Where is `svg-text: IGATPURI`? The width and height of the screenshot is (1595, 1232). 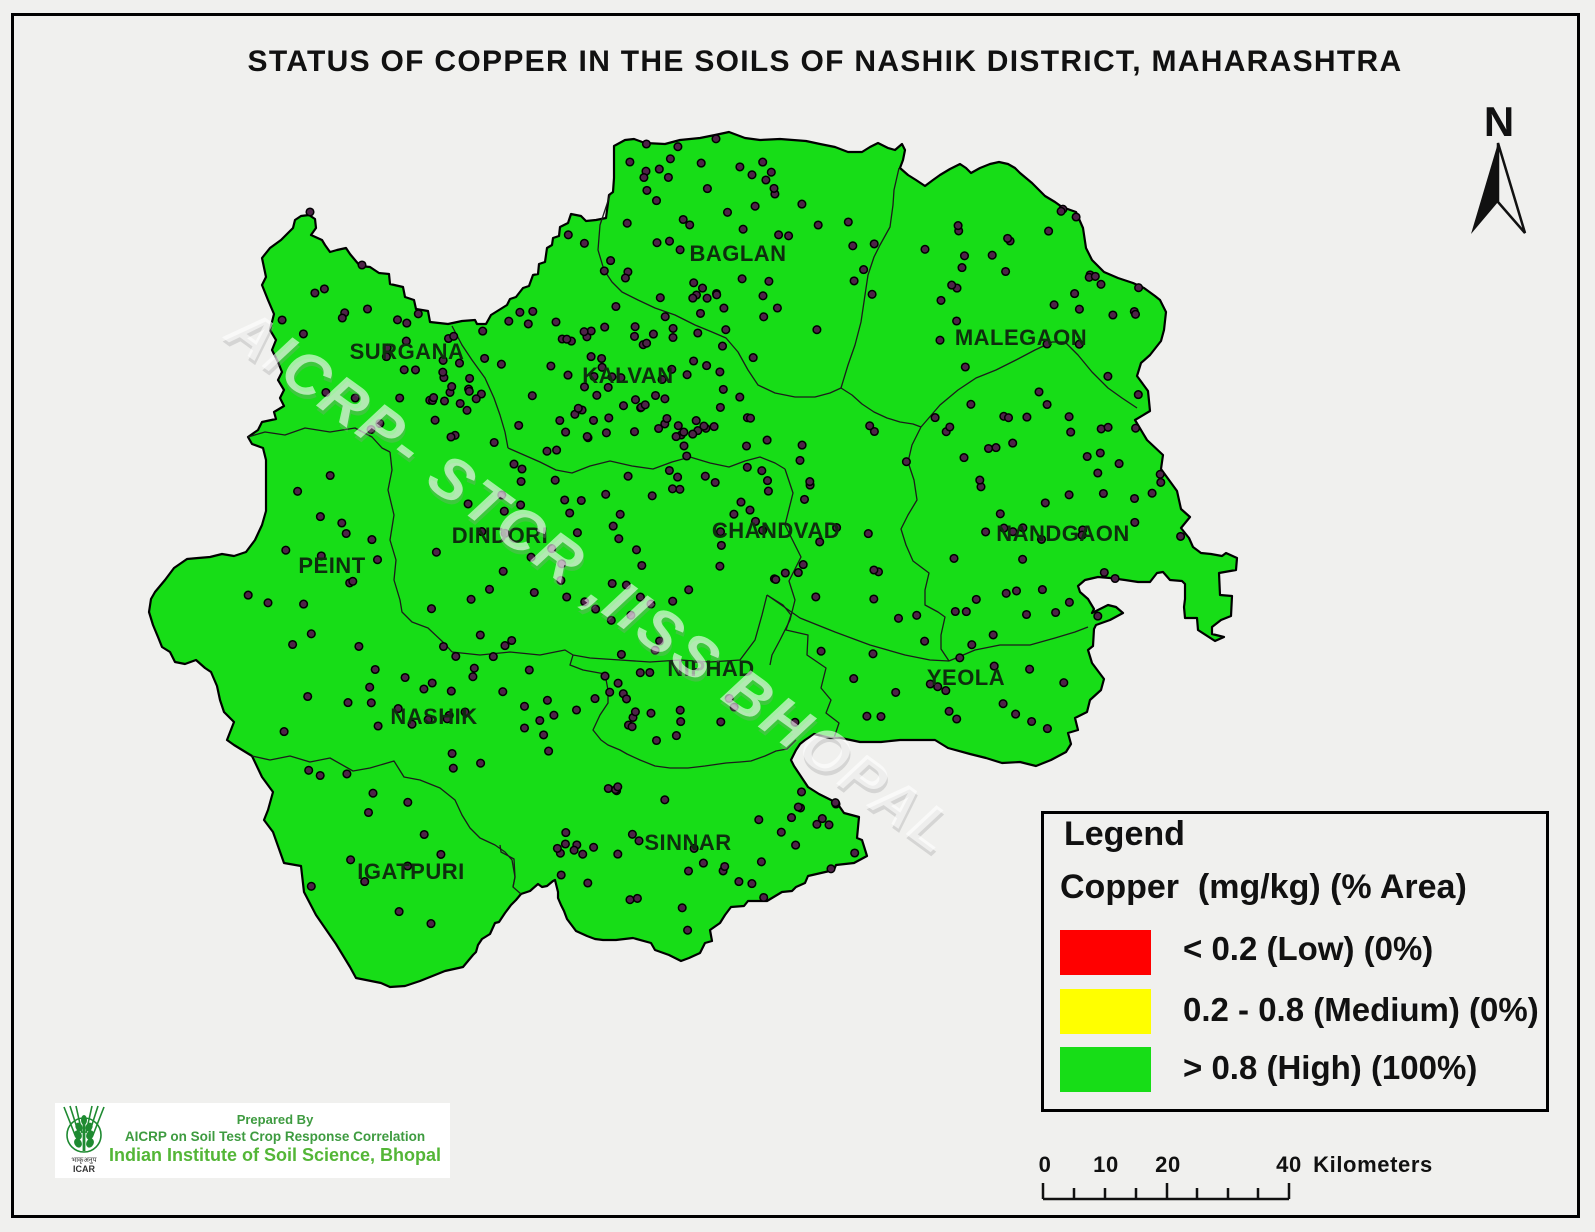
svg-text: IGATPURI is located at coordinates (410, 871).